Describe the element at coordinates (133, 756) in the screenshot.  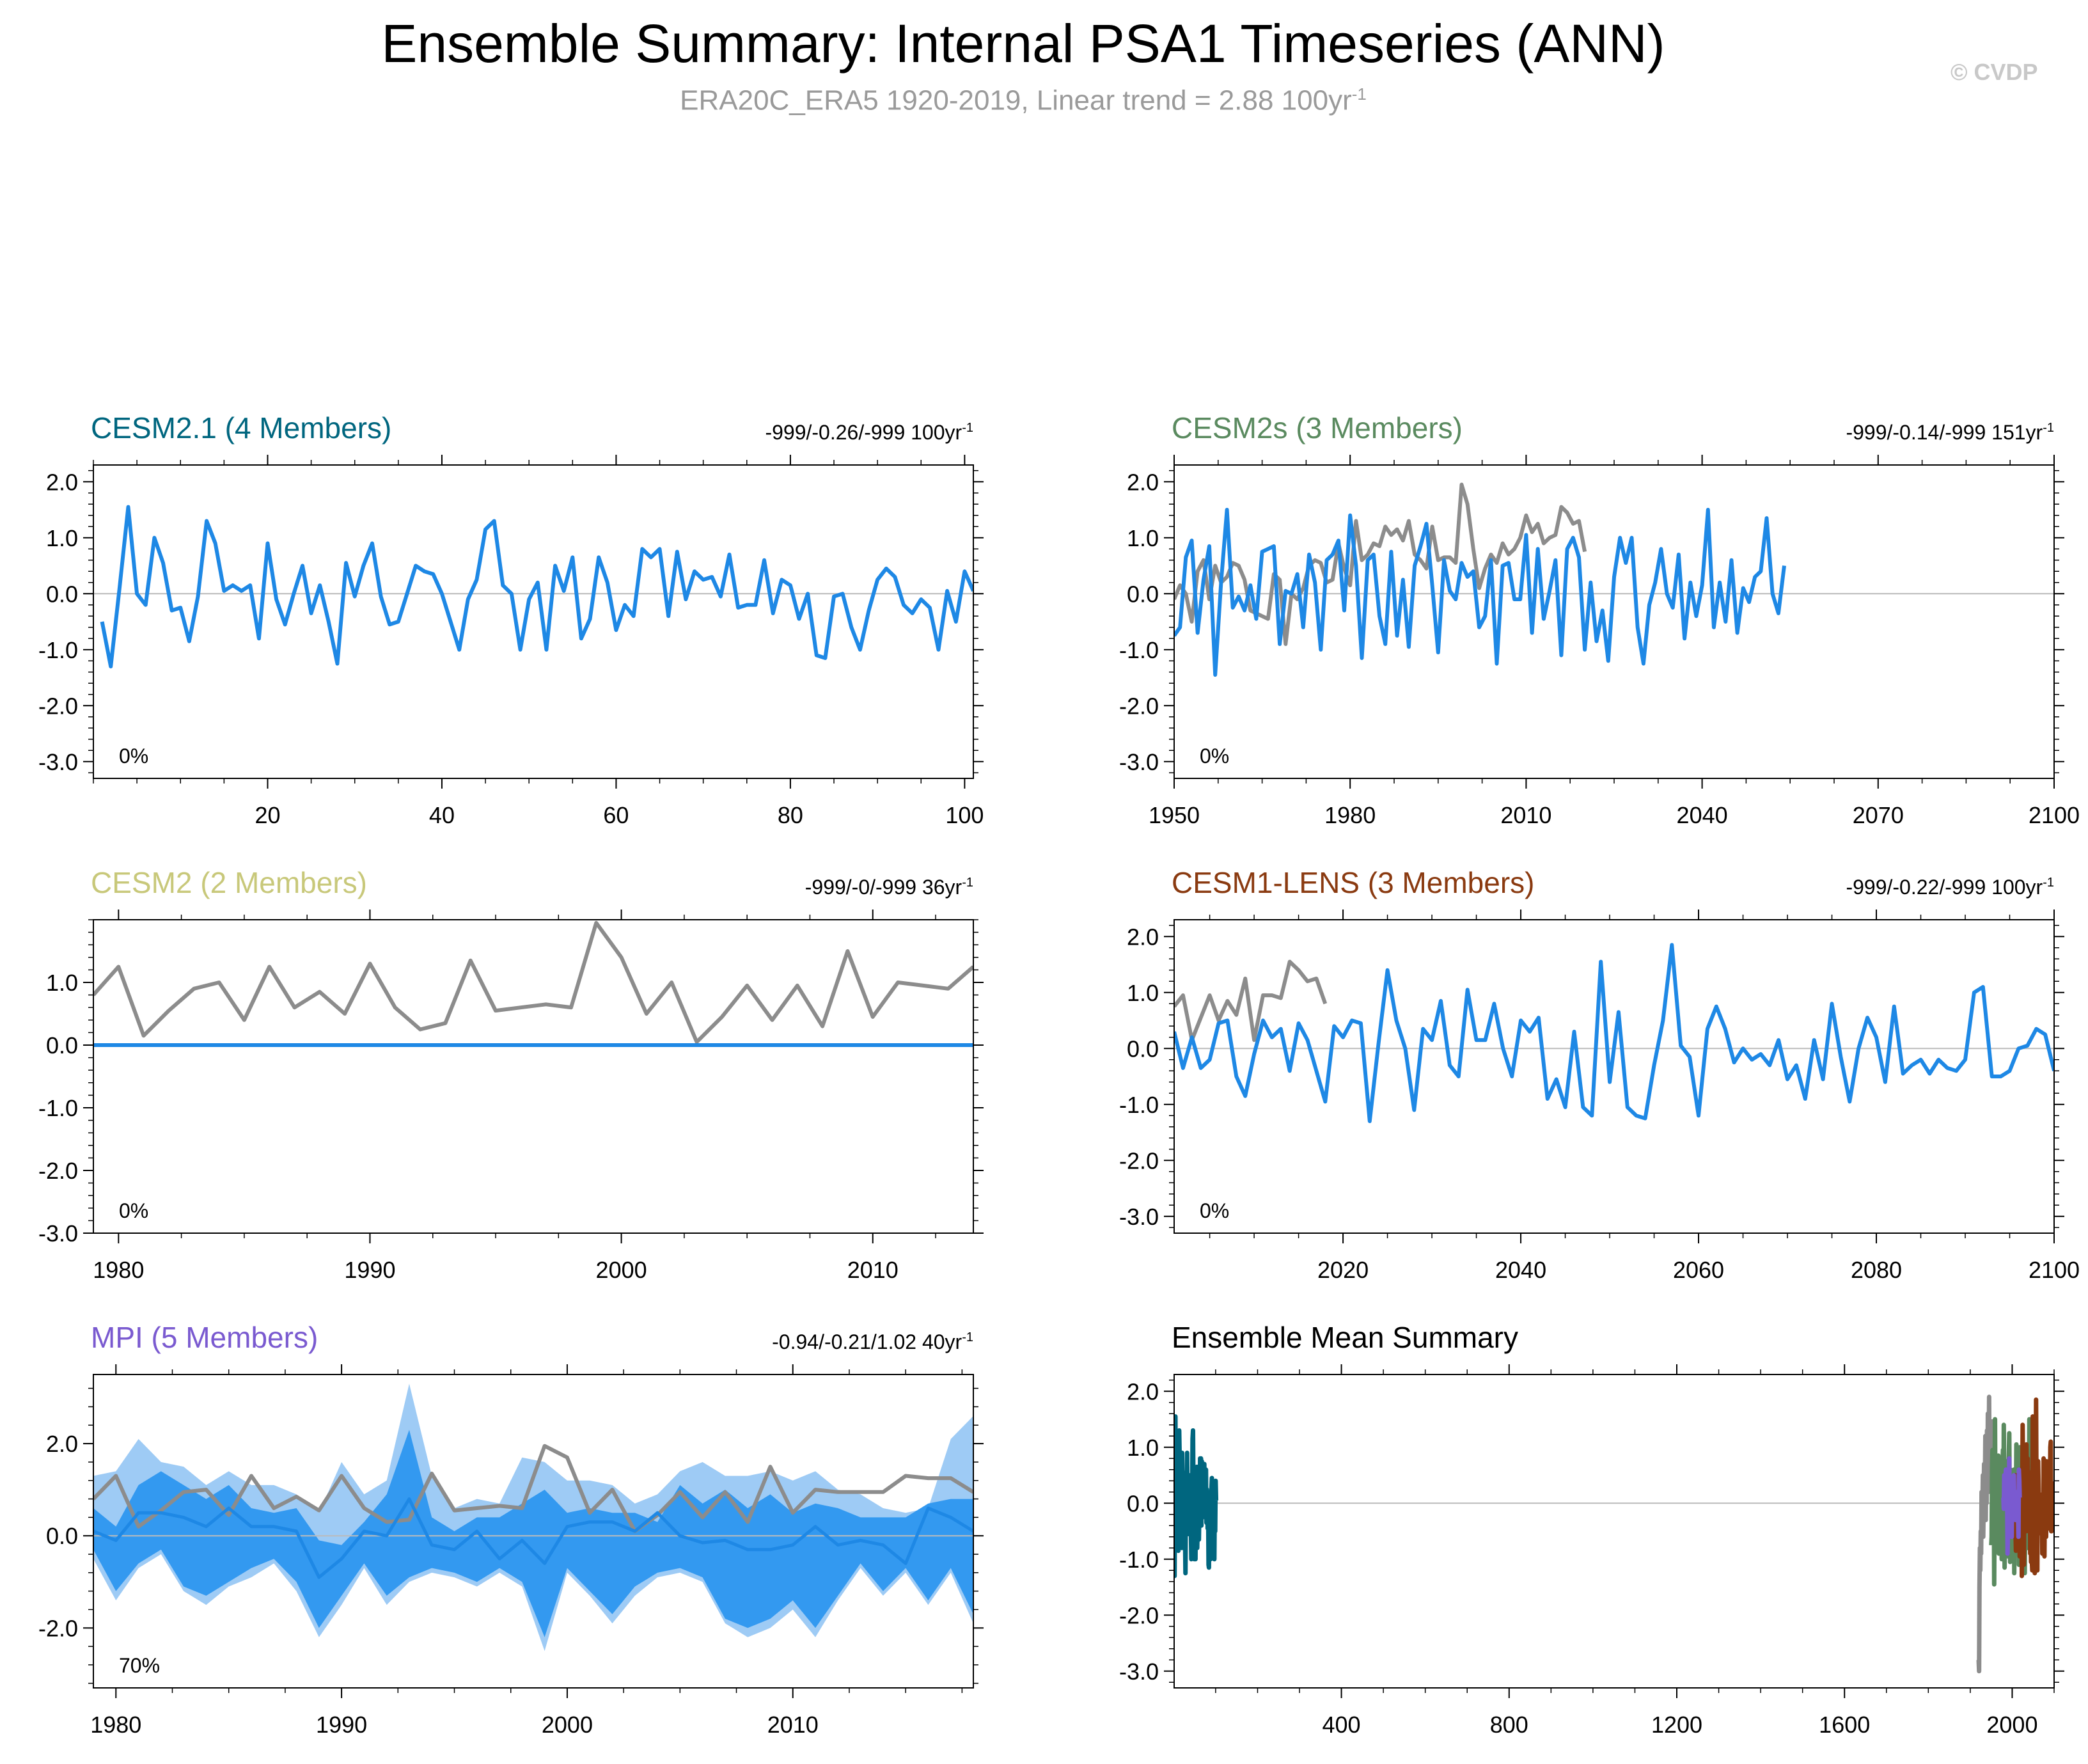
I see `panel-1-percent: 0%` at that location.